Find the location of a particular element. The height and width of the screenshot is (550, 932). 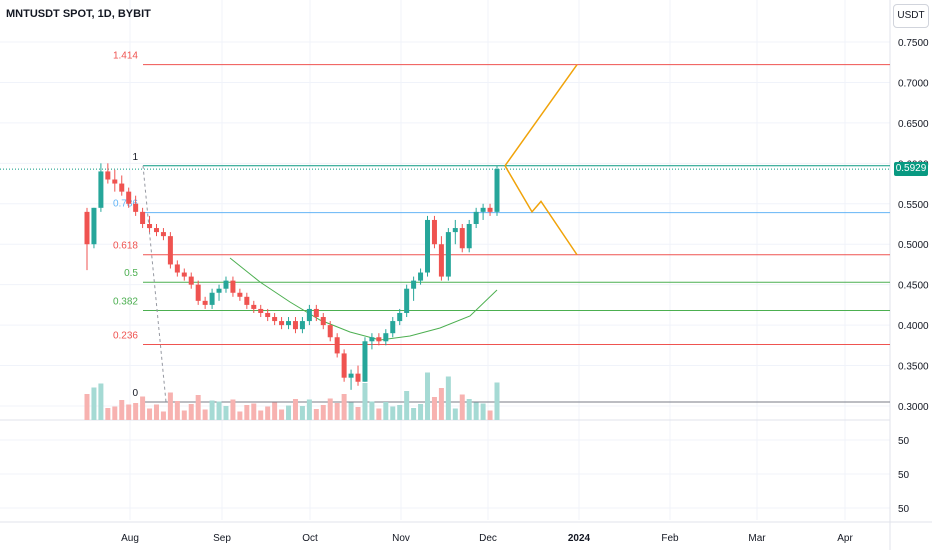

moving-average-line is located at coordinates (363, 299).